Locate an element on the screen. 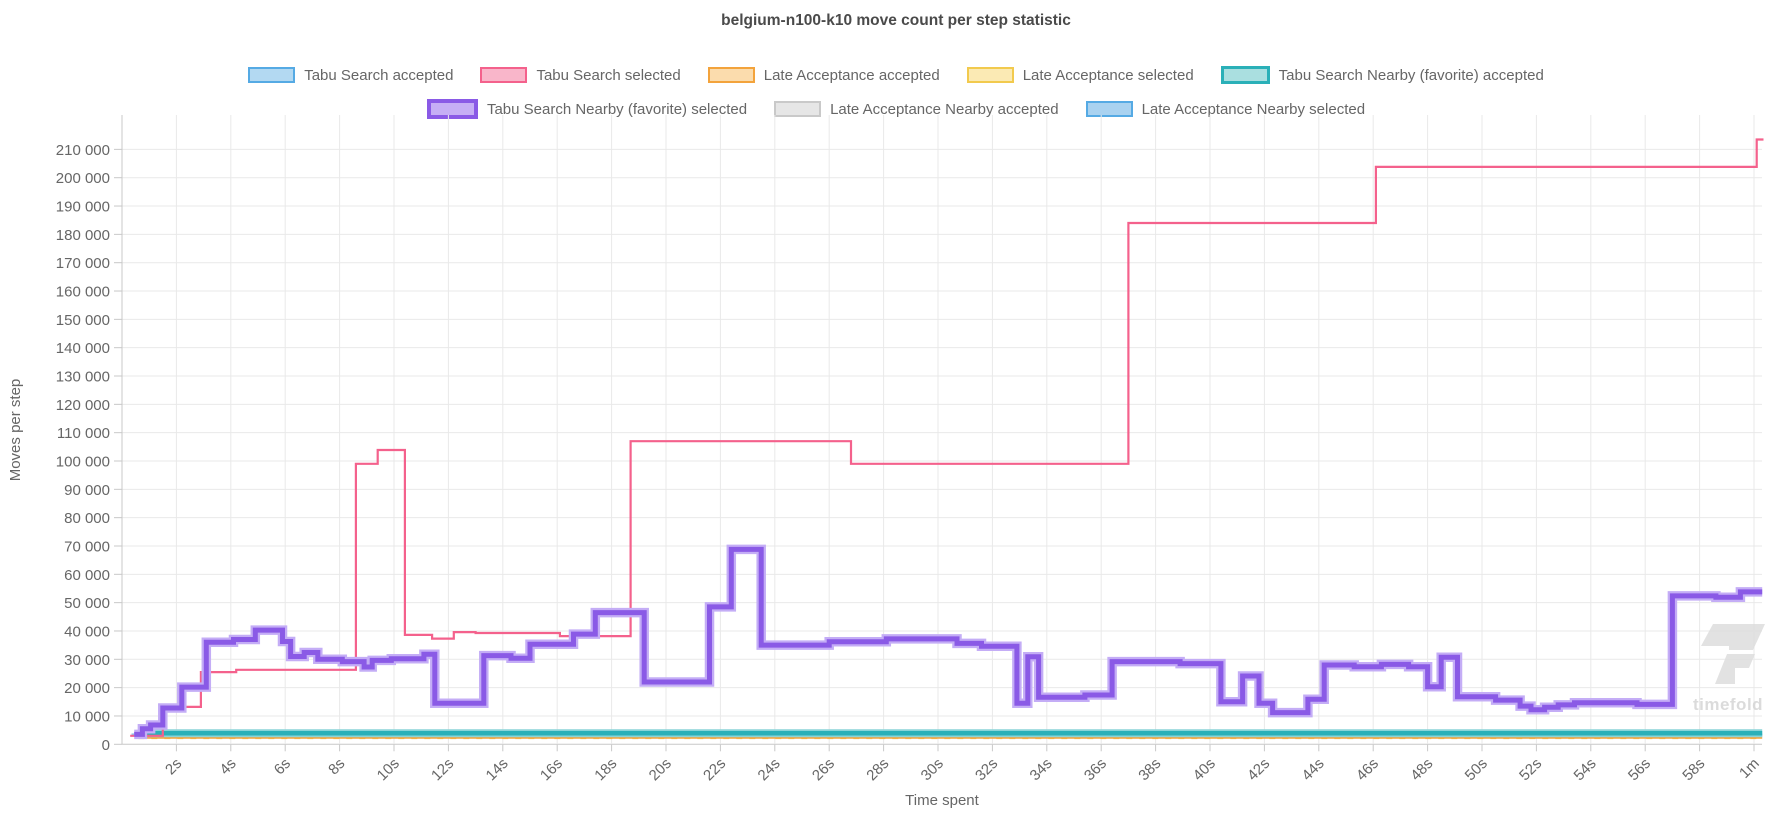 This screenshot has width=1792, height=832. legend-item-late-acceptance-nearby-selected: Late Acceptance Nearby selected is located at coordinates (1225, 109).